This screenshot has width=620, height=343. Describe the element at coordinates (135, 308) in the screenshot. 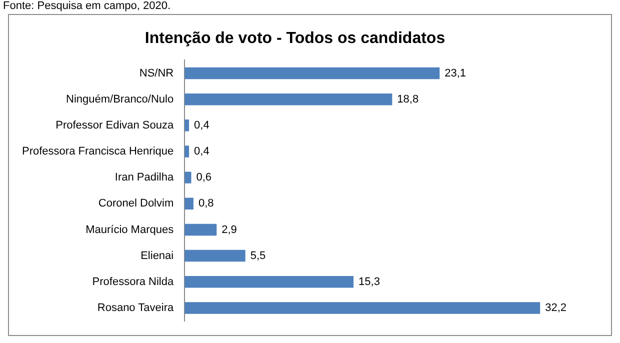

I see `y-tick-label: Rosano Taveira` at that location.